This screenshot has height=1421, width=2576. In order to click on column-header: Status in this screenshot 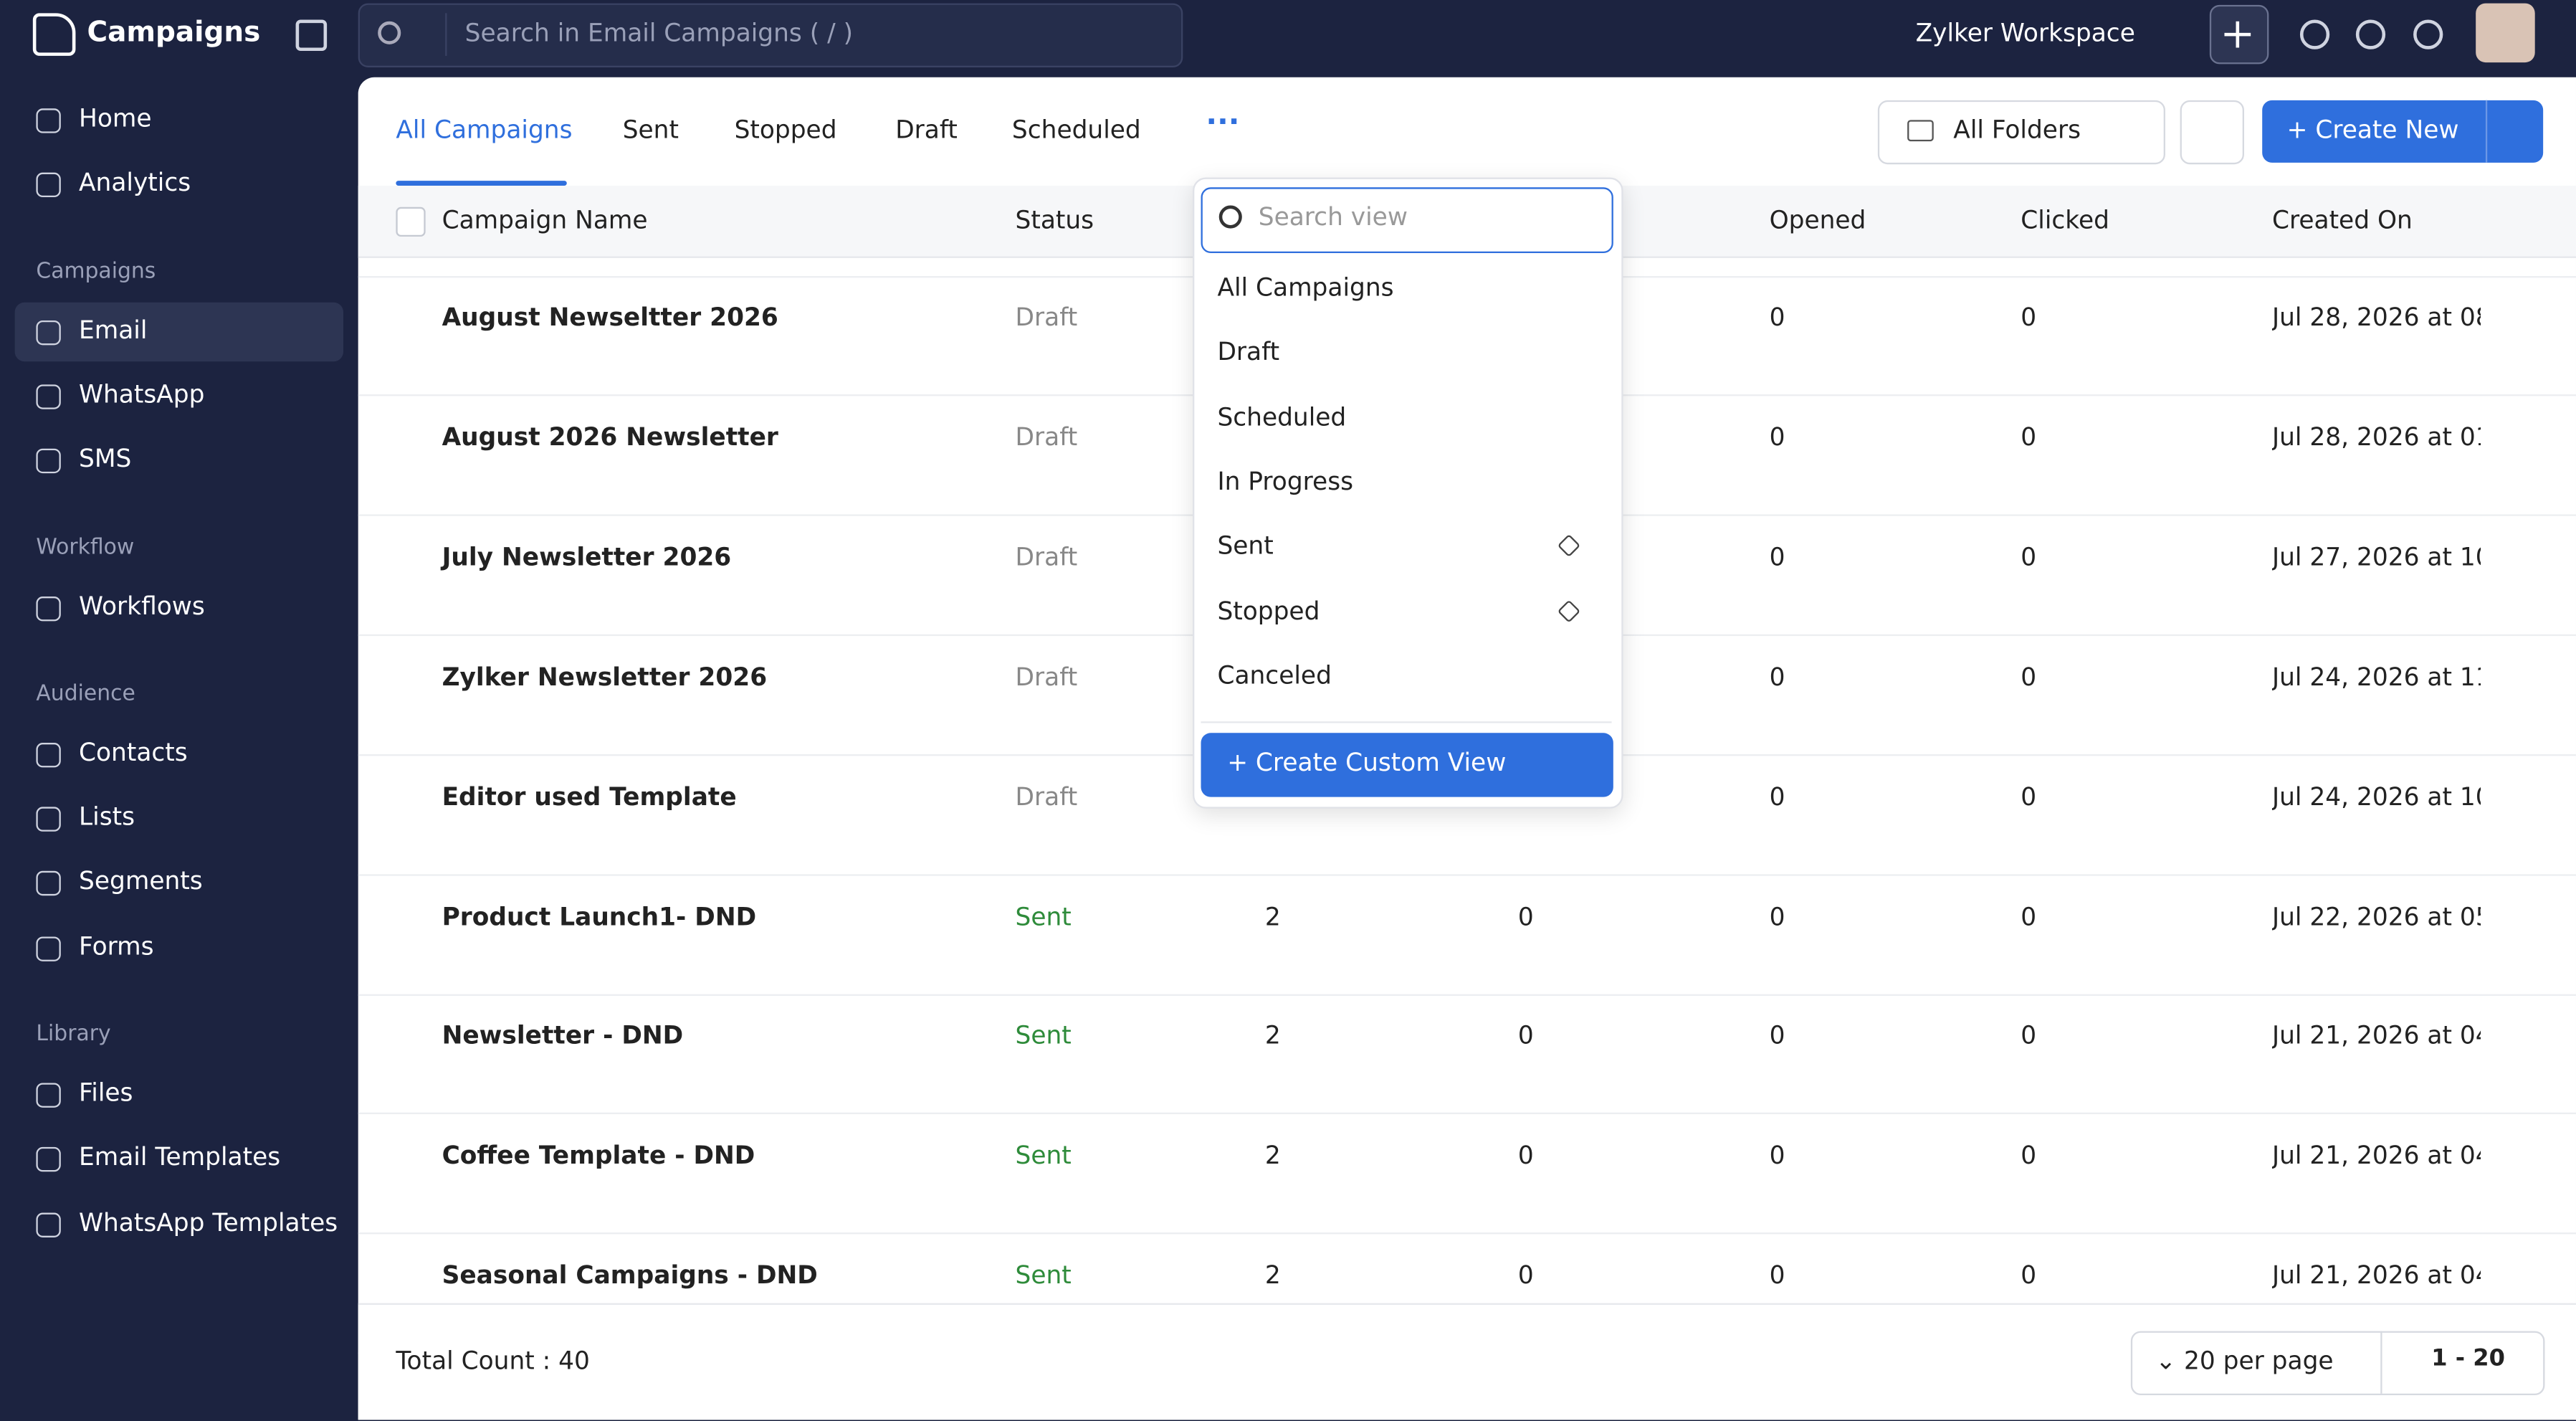, I will do `click(1054, 220)`.